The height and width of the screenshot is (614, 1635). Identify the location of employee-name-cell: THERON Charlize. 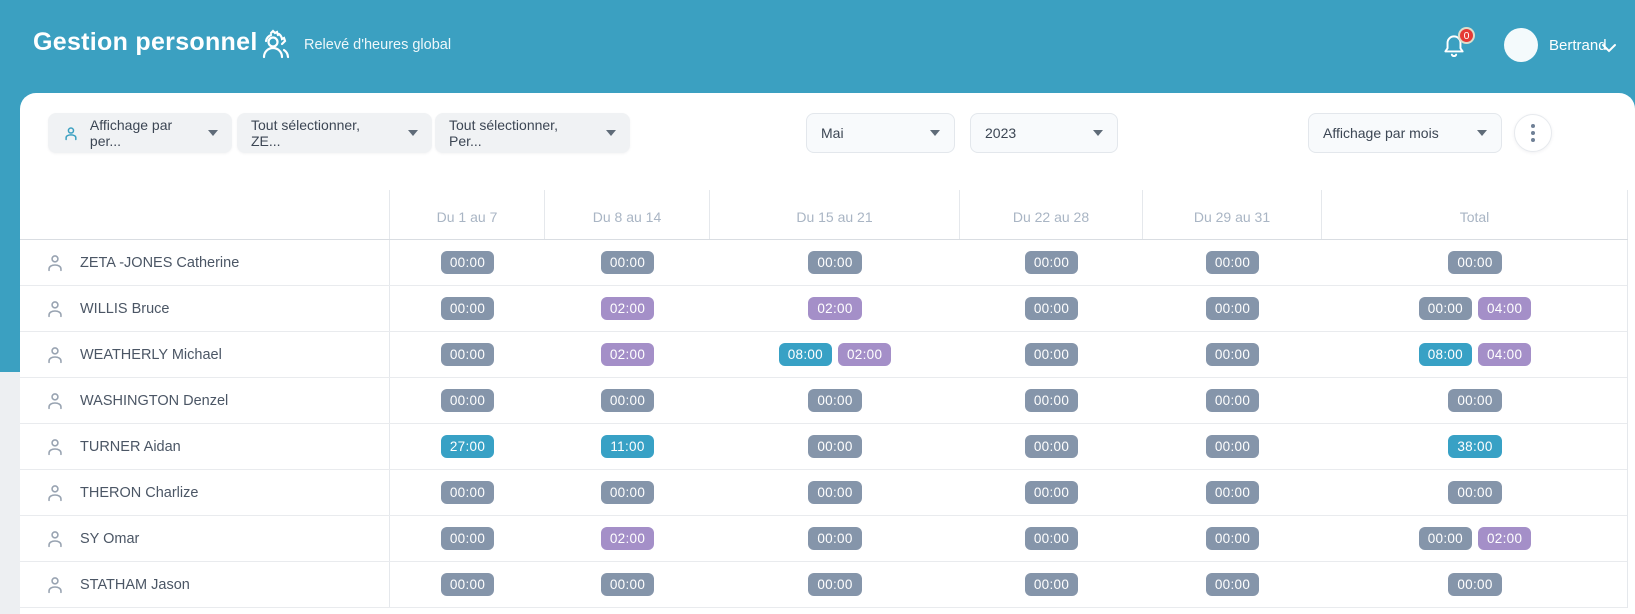
(205, 492).